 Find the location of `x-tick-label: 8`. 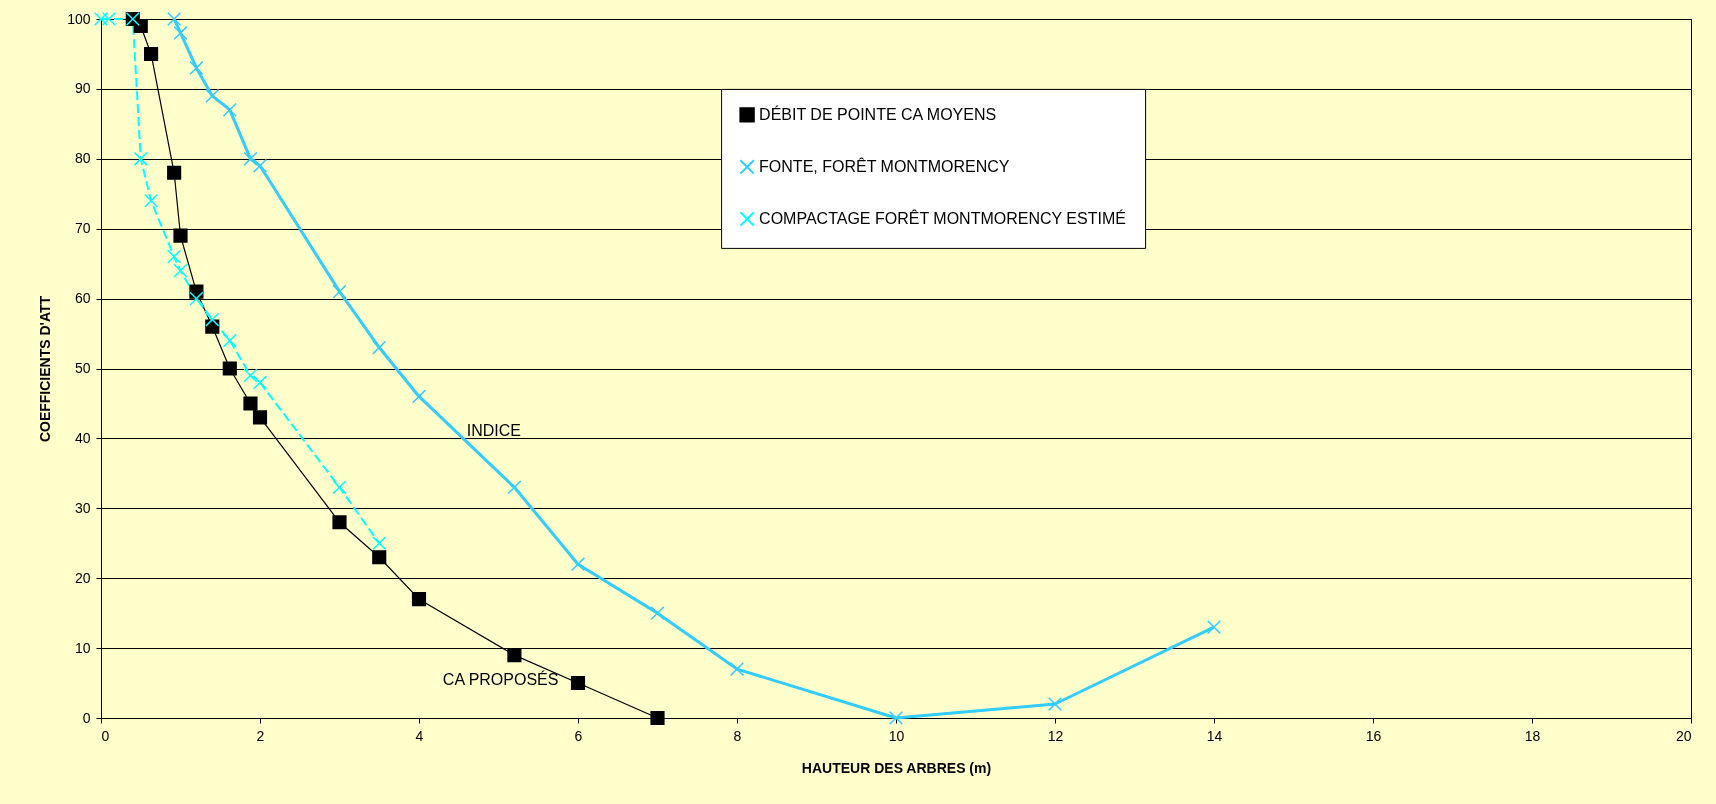

x-tick-label: 8 is located at coordinates (737, 735).